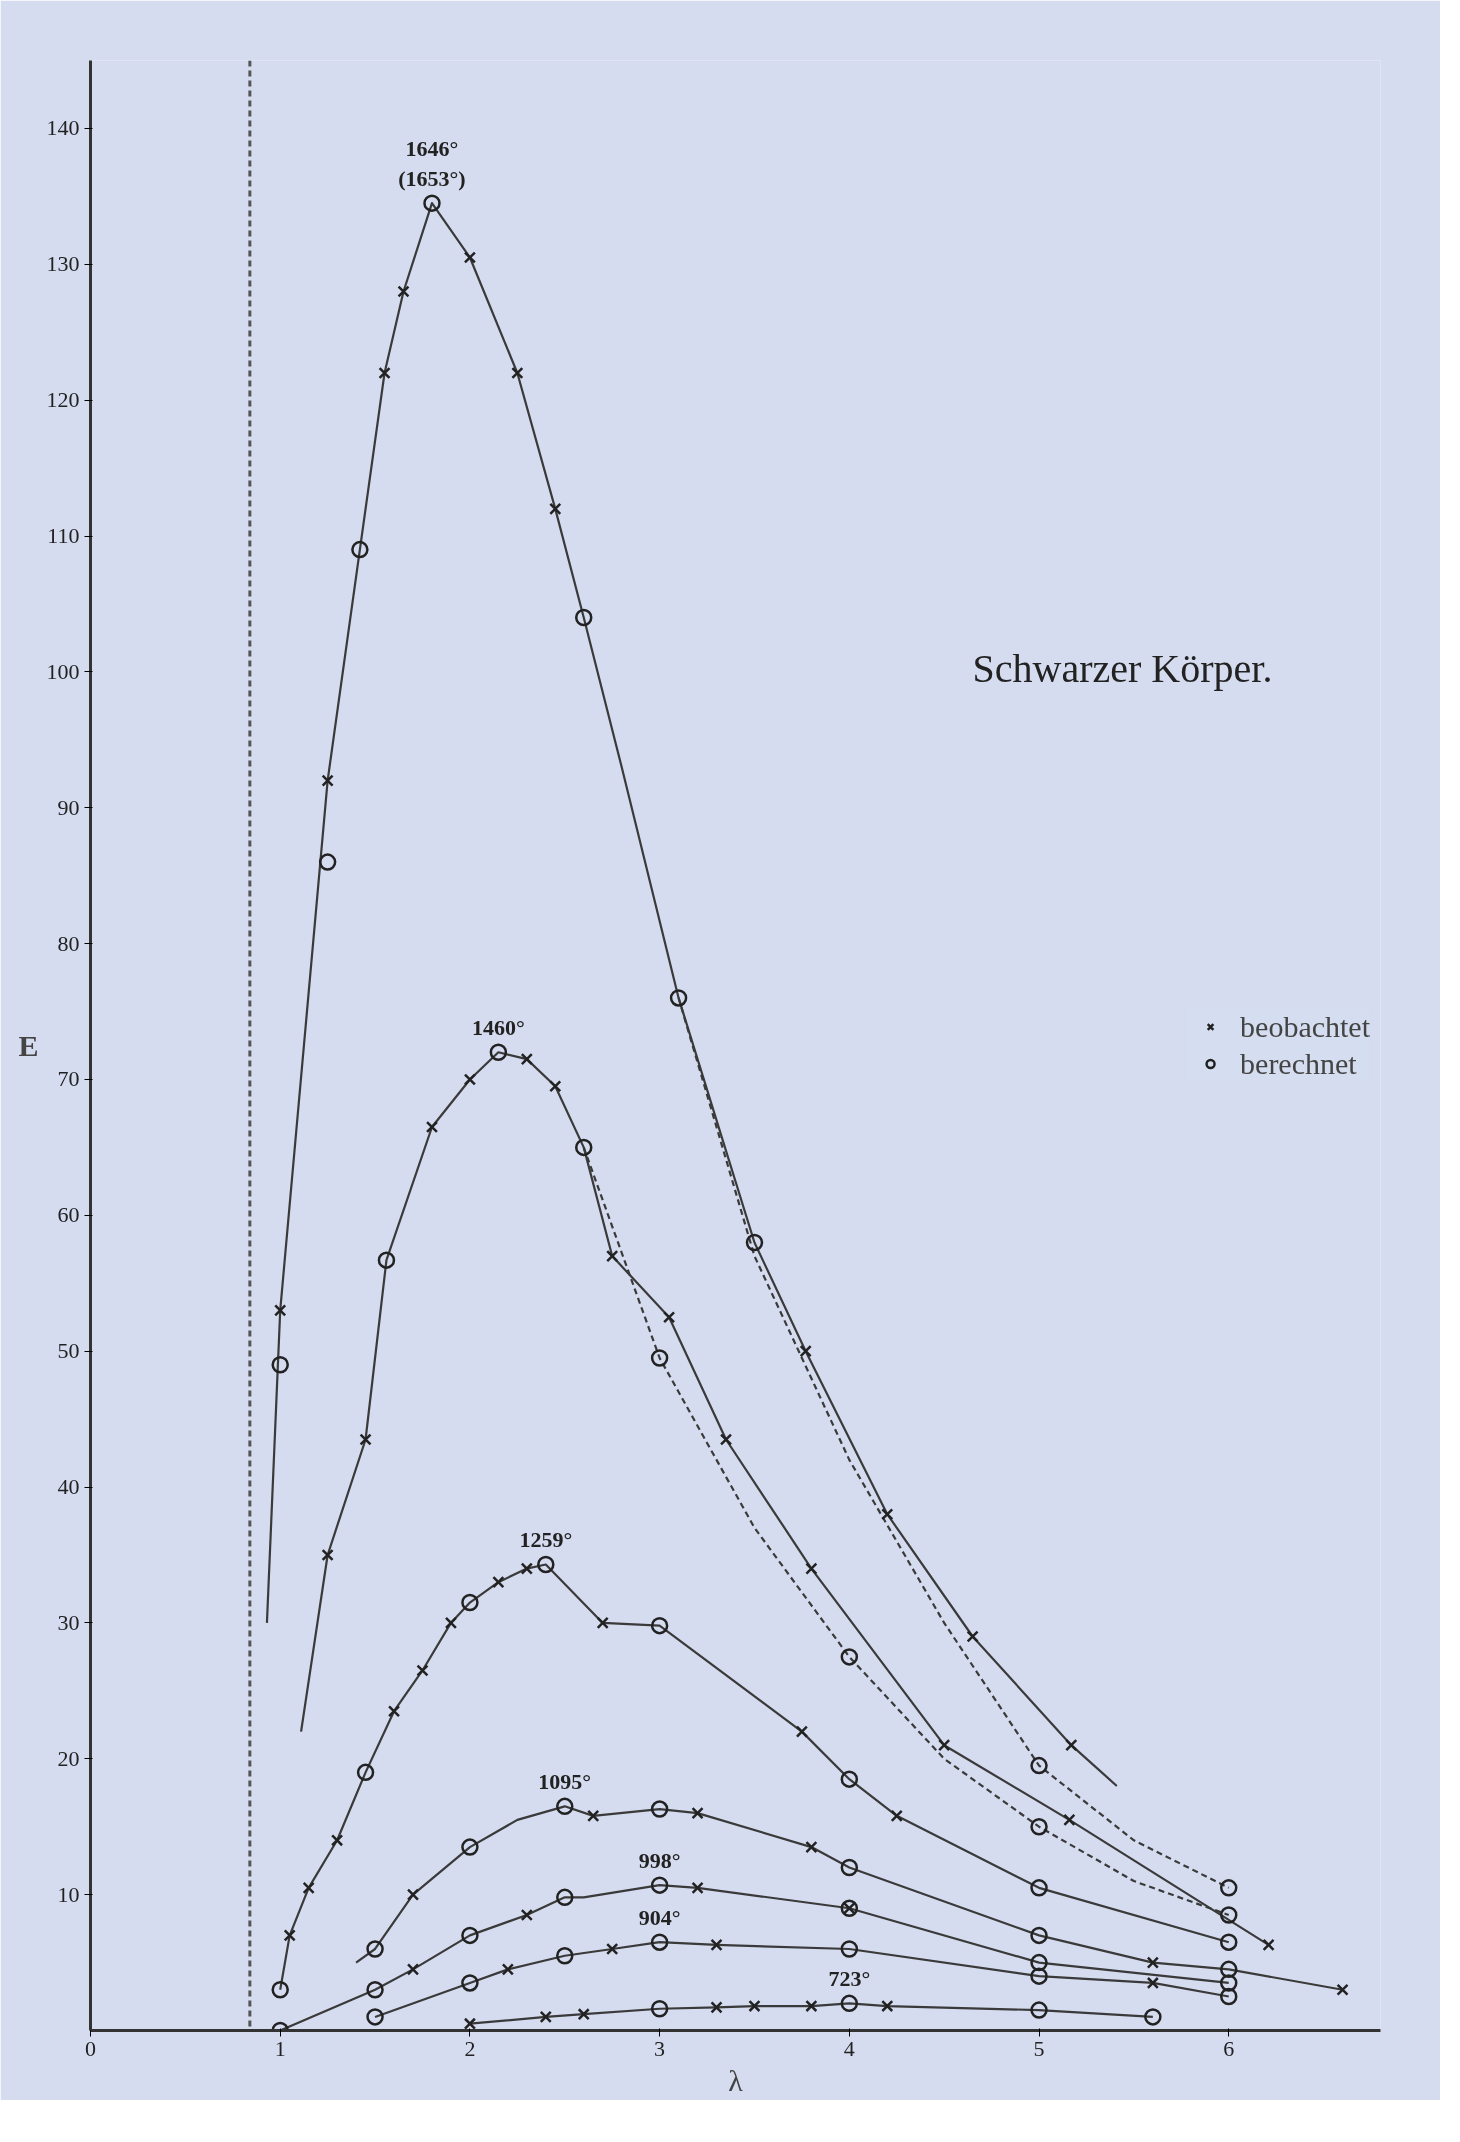 The image size is (1460, 2142). I want to click on x-axis-title: λ, so click(736, 2080).